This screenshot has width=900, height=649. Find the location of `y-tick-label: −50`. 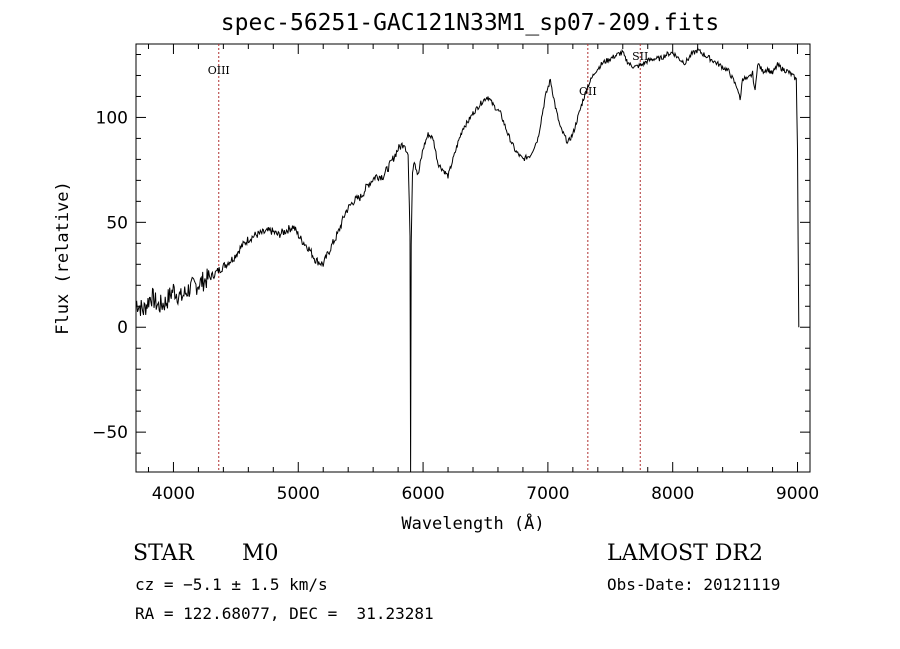

y-tick-label: −50 is located at coordinates (110, 433).